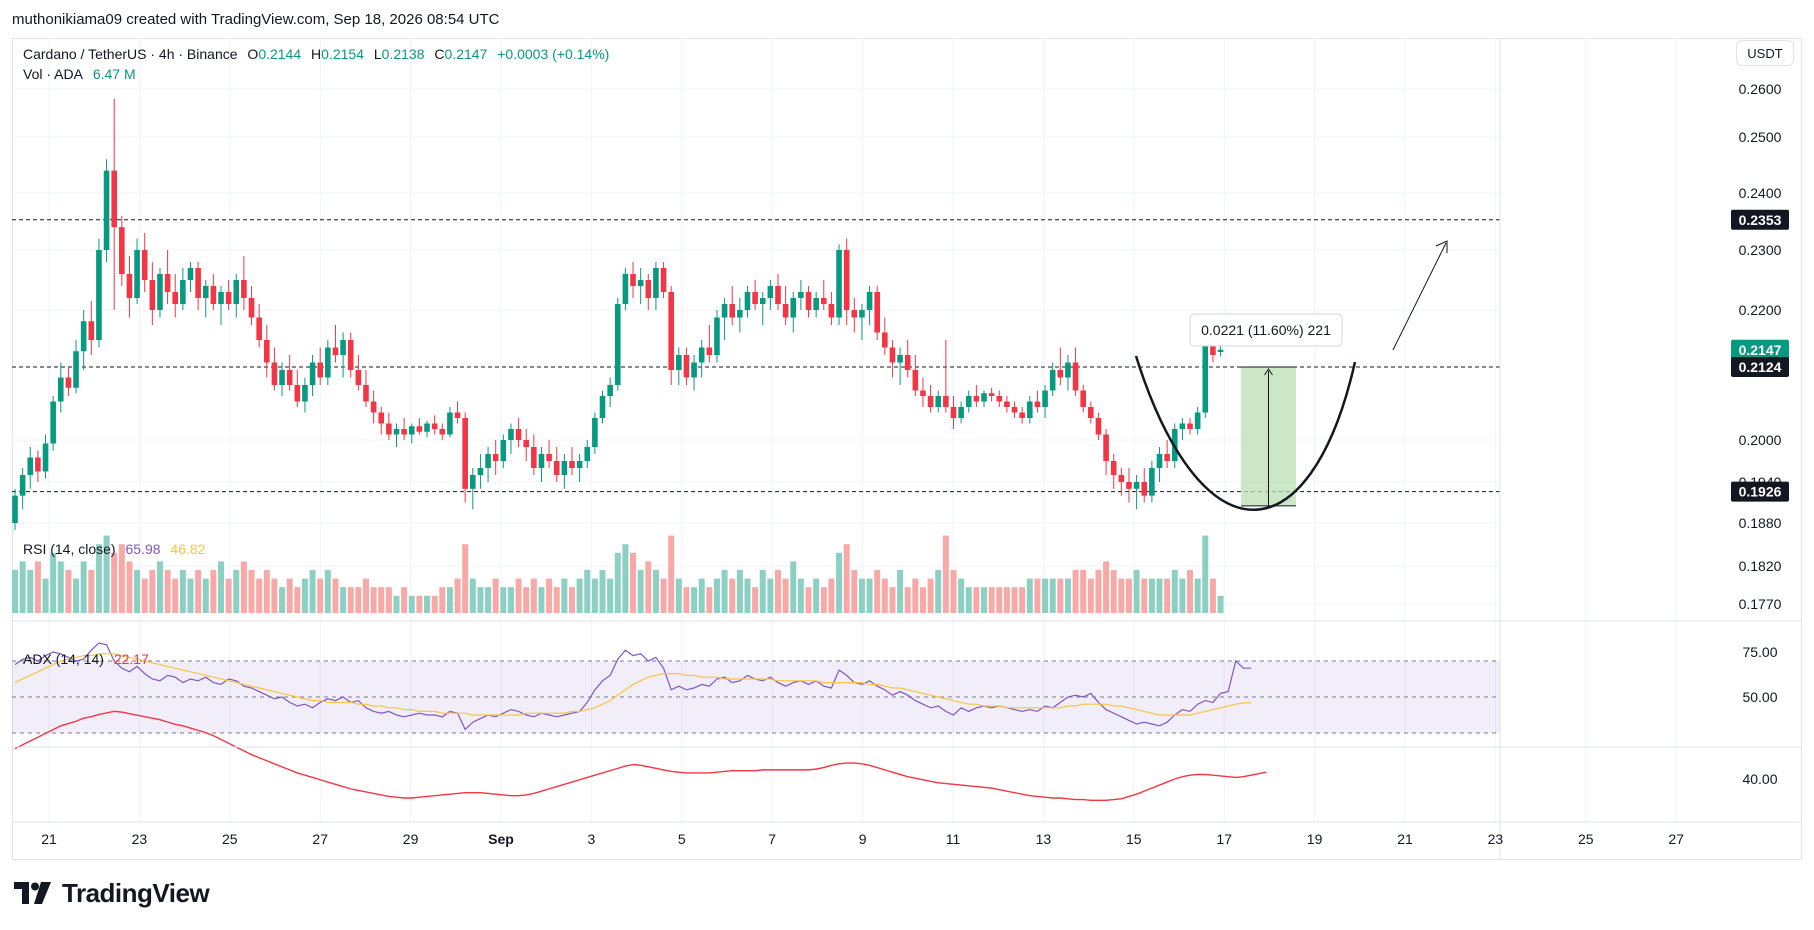  Describe the element at coordinates (1760, 566) in the screenshot. I see `price-tick-label: 0.1820` at that location.